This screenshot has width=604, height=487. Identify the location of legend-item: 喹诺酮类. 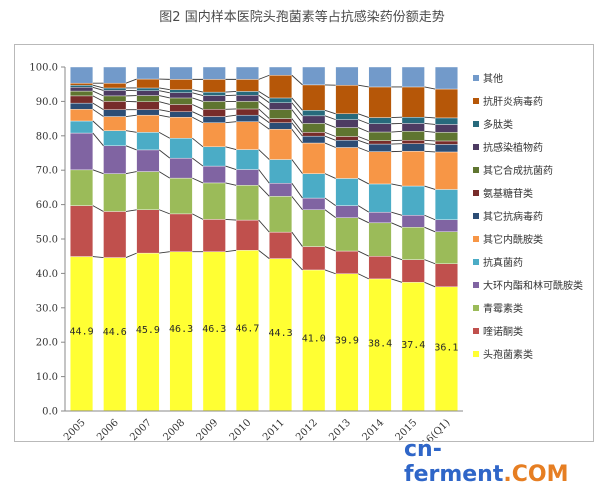
(498, 331).